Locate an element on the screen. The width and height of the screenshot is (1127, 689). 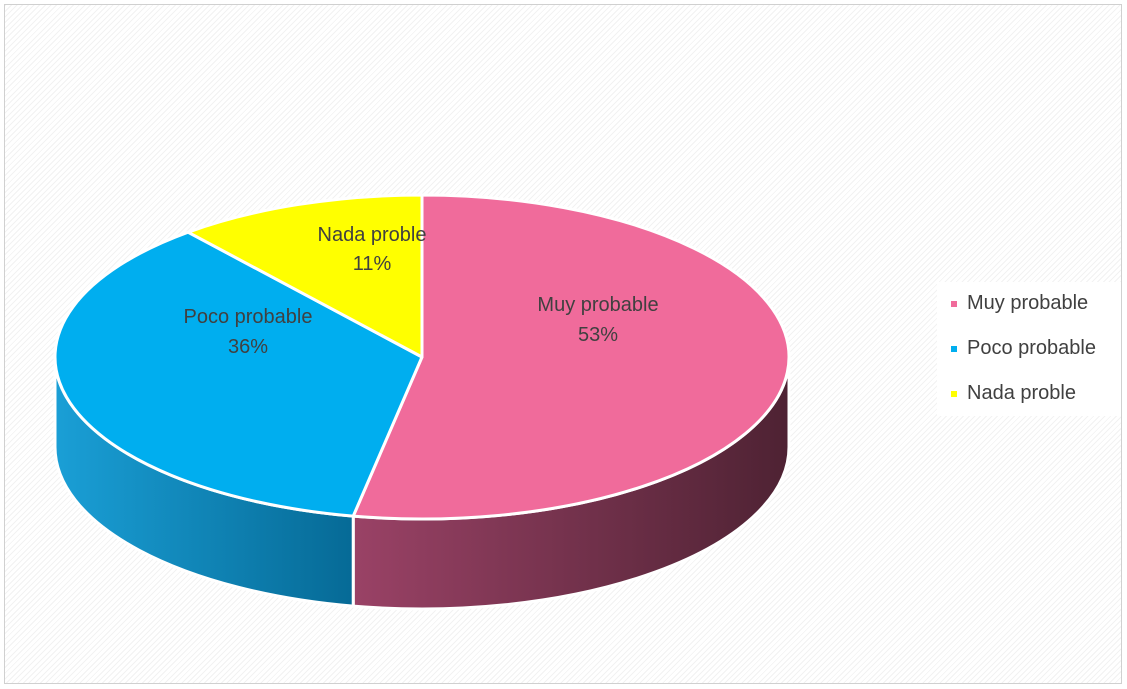
legend-marker-poco-probable is located at coordinates (954, 348).